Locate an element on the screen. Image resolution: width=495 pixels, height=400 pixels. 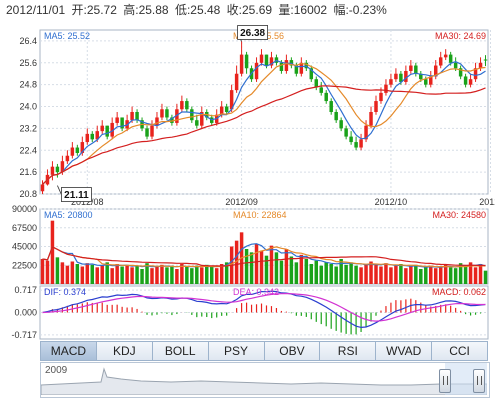
tab-boll: BOLL is located at coordinates (179, 351).